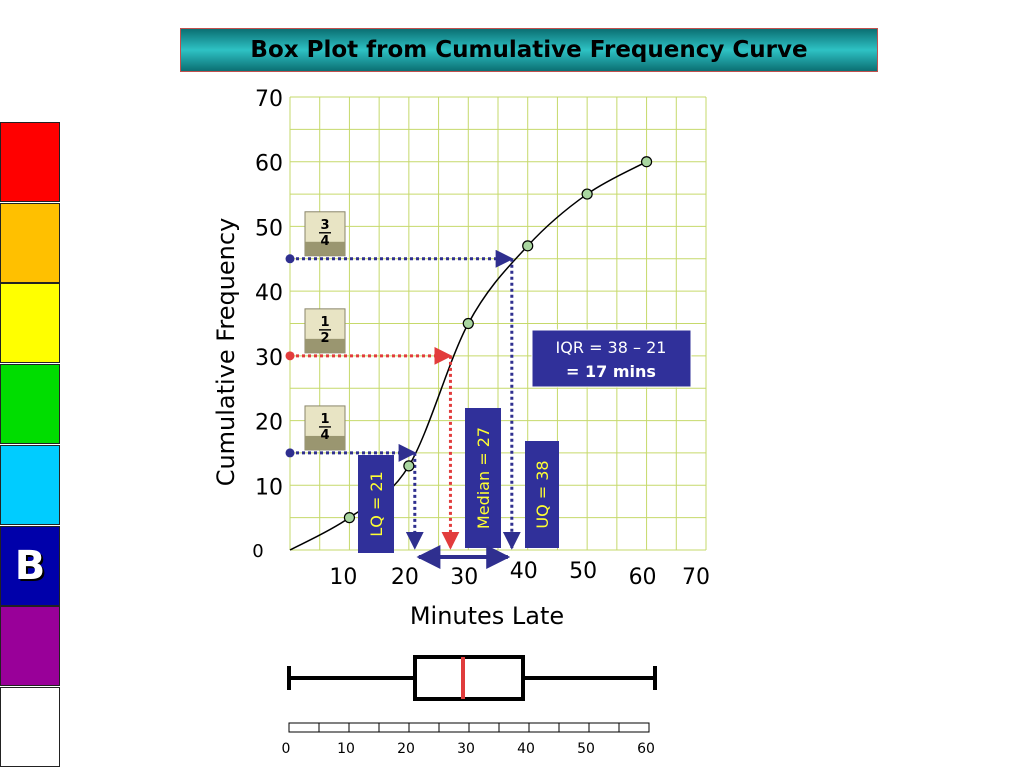 Image resolution: width=1024 pixels, height=768 pixels. Describe the element at coordinates (466, 749) in the screenshot. I see `boxplot-scale-label: 30` at that location.